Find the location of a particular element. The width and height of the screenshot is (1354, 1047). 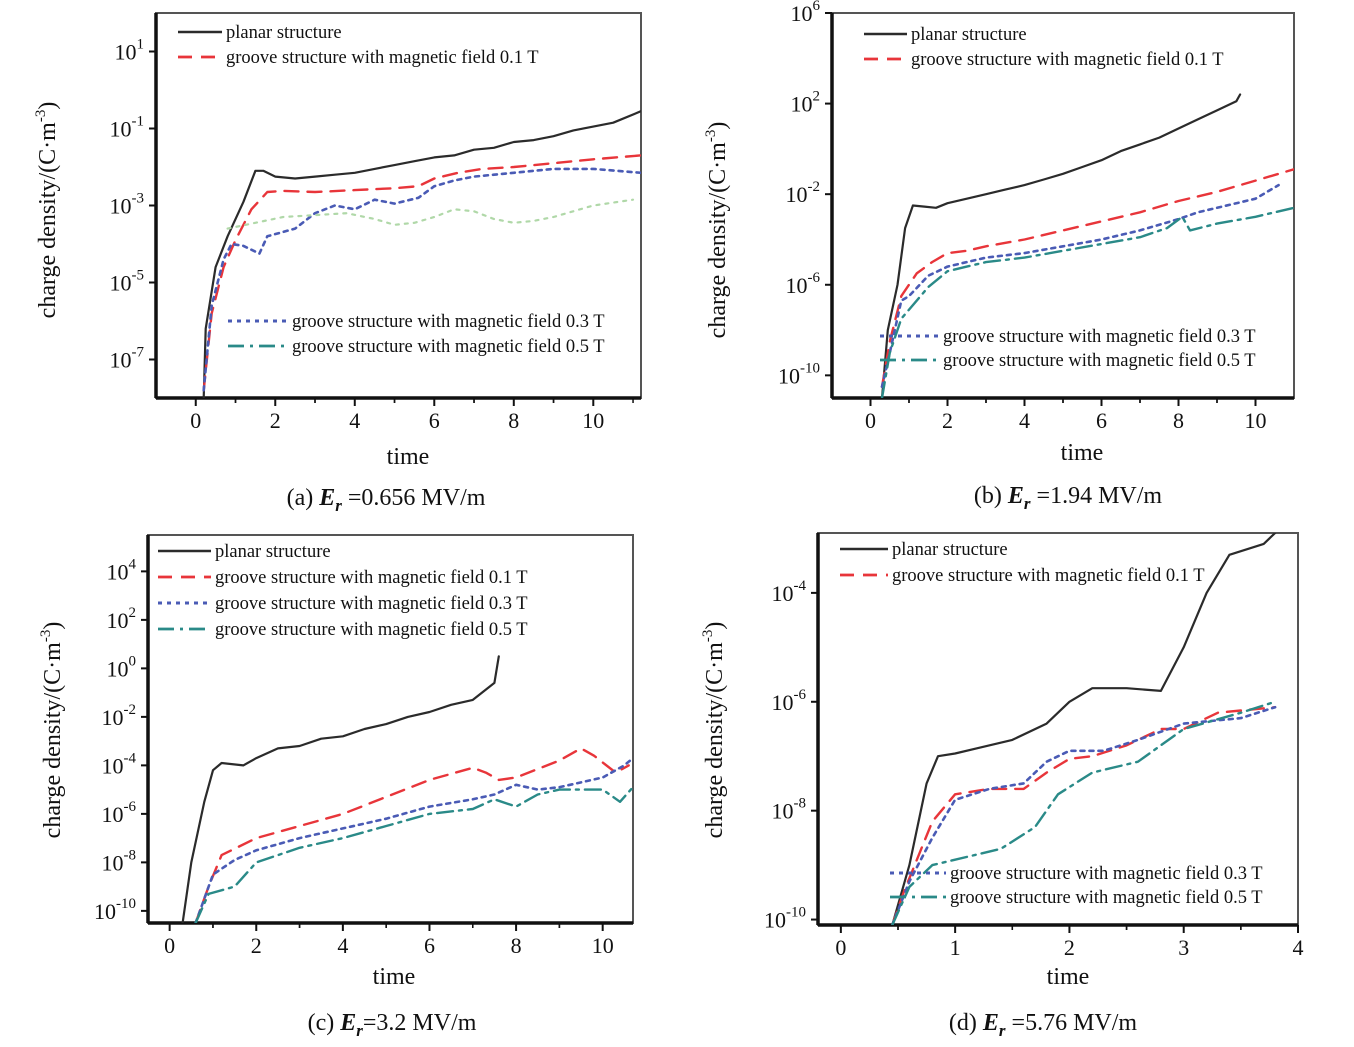

y-tick-label: 10⁶ is located at coordinates (806, 13).